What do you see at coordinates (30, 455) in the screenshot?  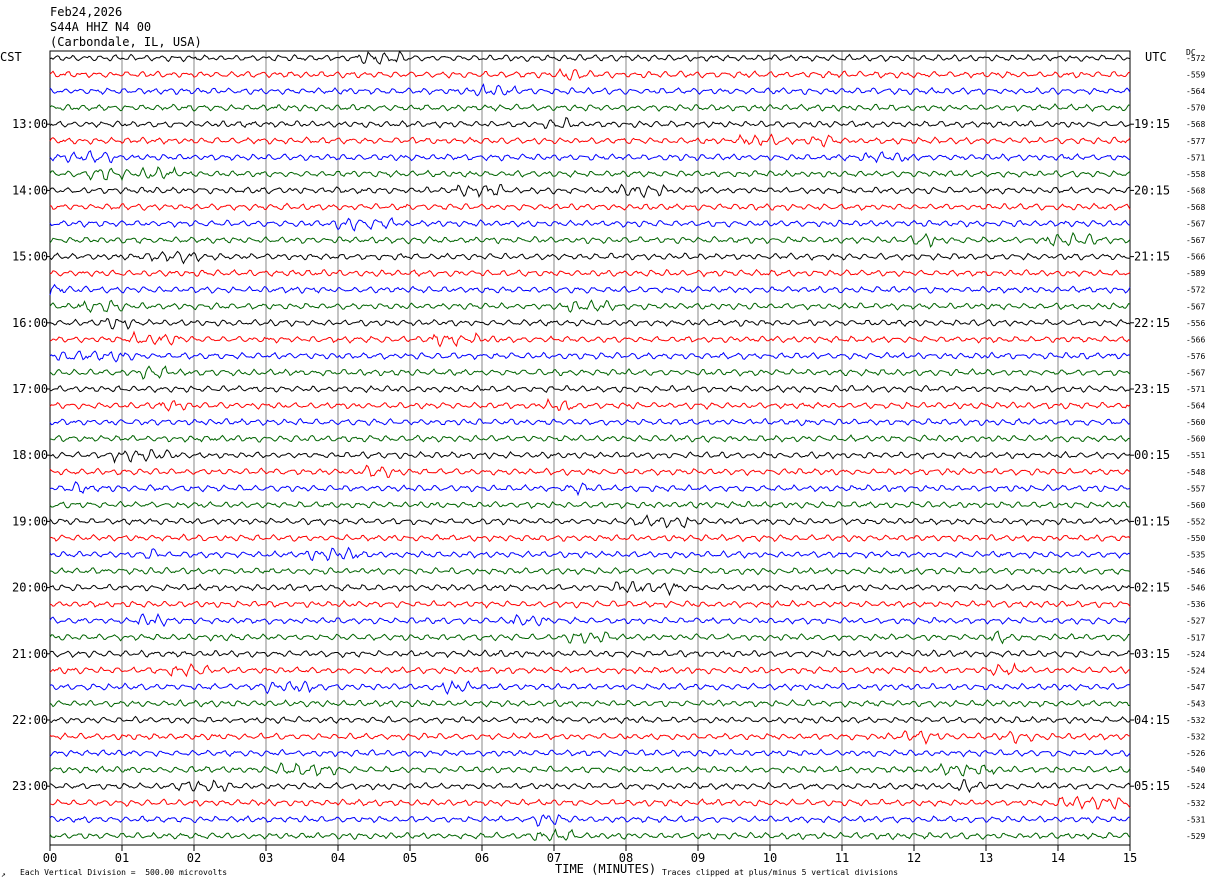 I see `left-hour-label: 18:00` at bounding box center [30, 455].